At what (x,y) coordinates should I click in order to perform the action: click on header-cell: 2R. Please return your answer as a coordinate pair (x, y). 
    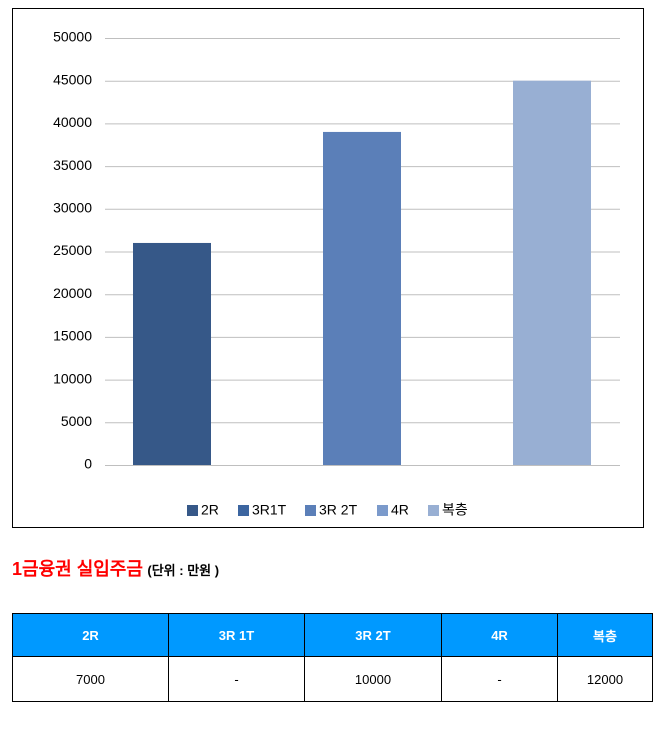
    Looking at the image, I should click on (90, 635).